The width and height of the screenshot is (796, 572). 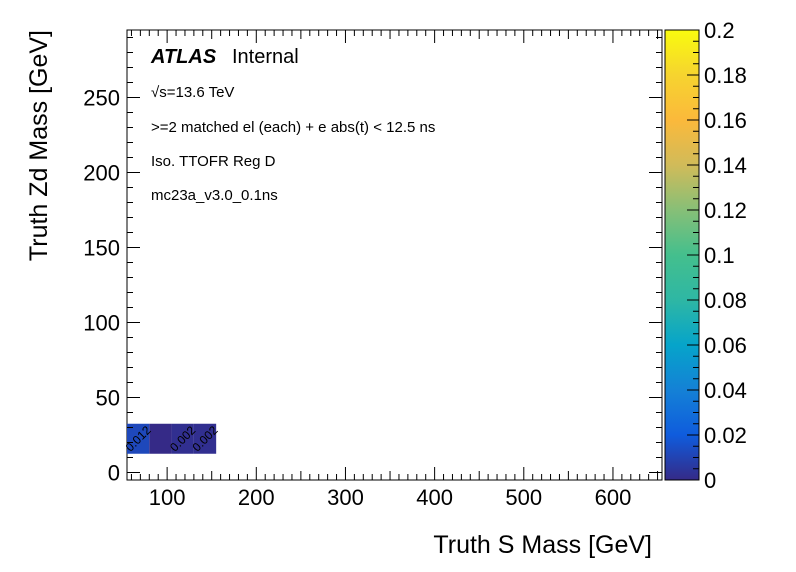 I want to click on colorbar-tick-label: 0.12, so click(x=725, y=210).